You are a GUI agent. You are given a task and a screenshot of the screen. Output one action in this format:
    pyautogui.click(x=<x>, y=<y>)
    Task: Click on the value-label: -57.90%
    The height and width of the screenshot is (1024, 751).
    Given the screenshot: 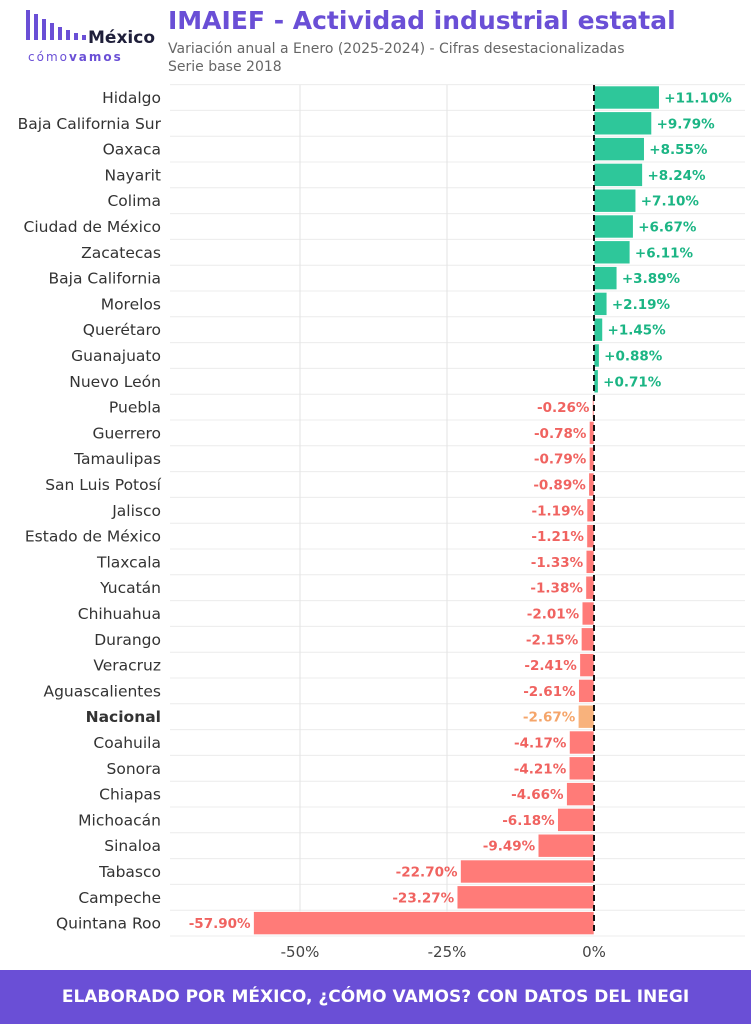 What is the action you would take?
    pyautogui.click(x=220, y=924)
    